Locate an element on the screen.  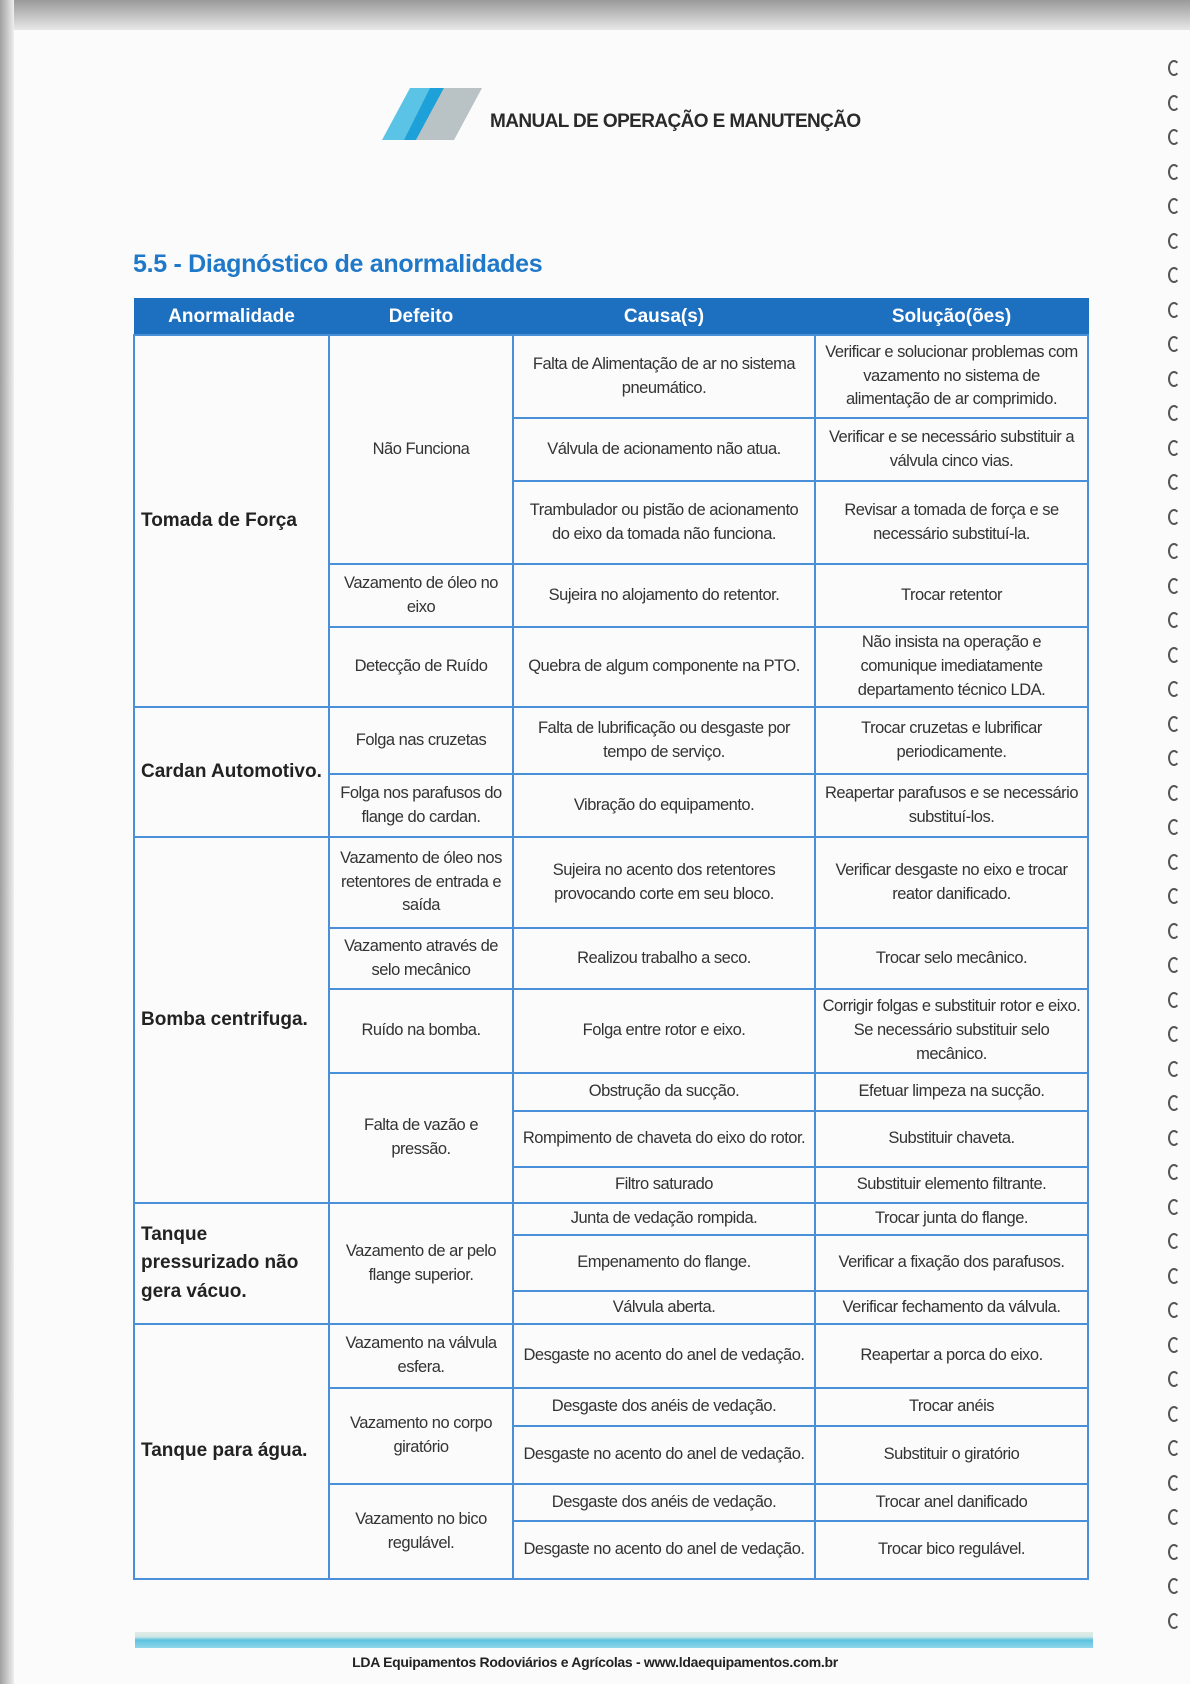
cause-cell: Rompimento de chaveta do eixo do rotor. is located at coordinates (664, 1139).